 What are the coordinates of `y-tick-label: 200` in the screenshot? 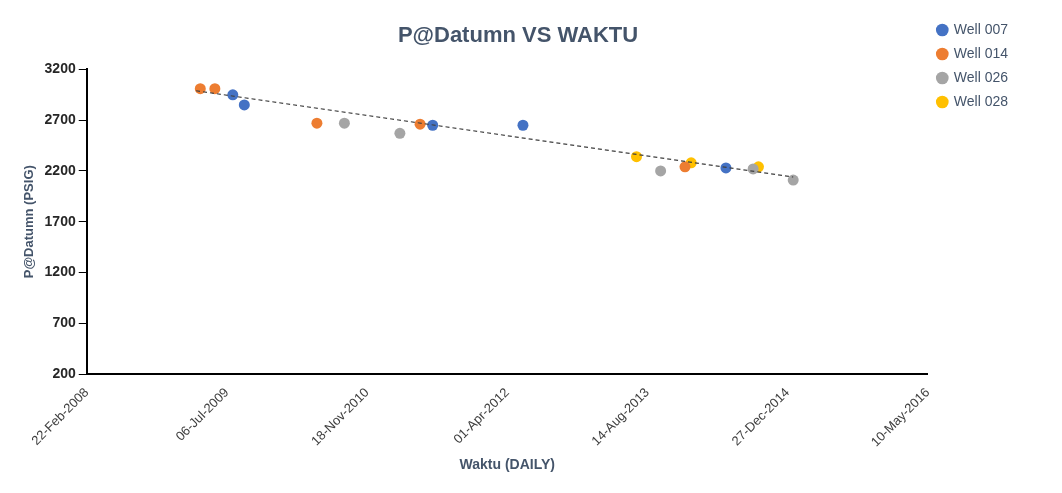 It's located at (64, 372).